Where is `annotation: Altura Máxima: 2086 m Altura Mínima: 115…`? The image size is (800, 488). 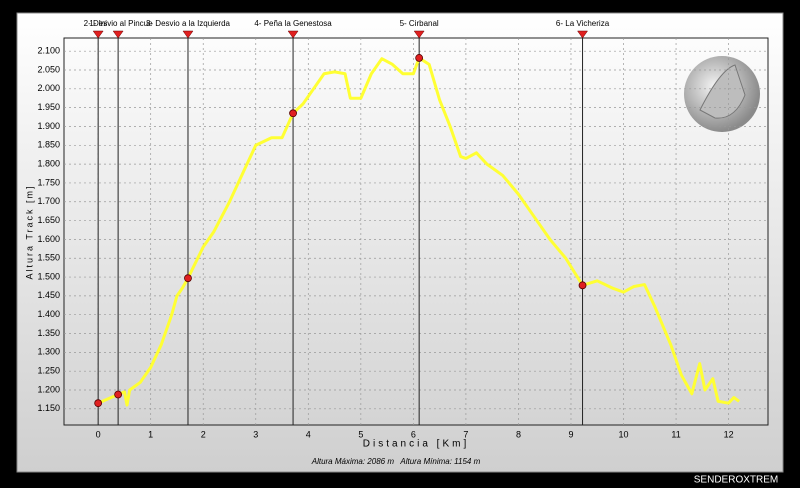
annotation: Altura Máxima: 2086 m Altura Mínima: 115… is located at coordinates (396, 461).